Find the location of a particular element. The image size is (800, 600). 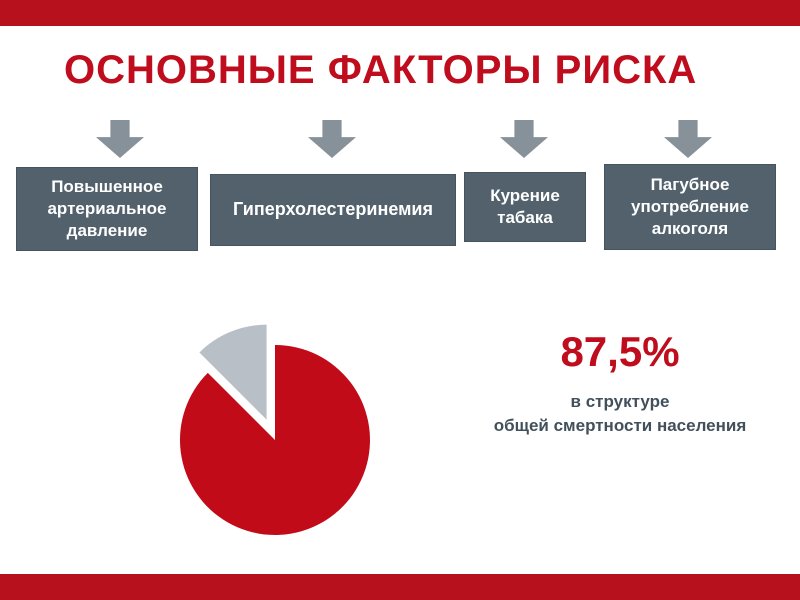

pie-slice-main is located at coordinates (274, 440).